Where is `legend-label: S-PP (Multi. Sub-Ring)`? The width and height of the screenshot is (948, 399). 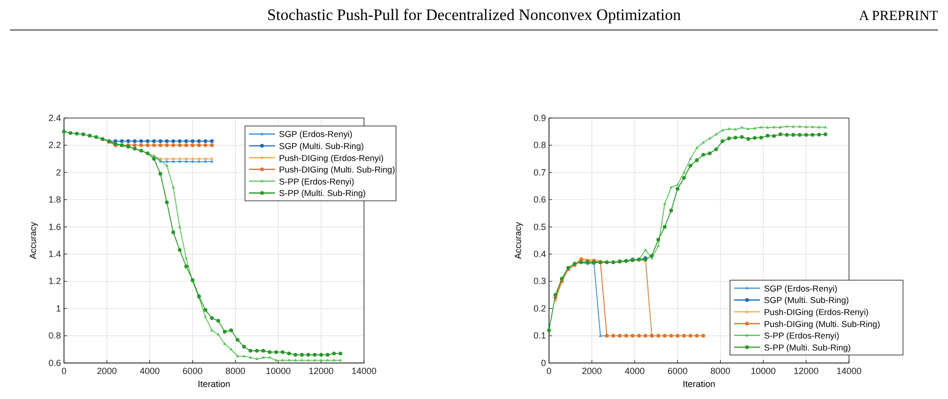 legend-label: S-PP (Multi. Sub-Ring) is located at coordinates (322, 193).